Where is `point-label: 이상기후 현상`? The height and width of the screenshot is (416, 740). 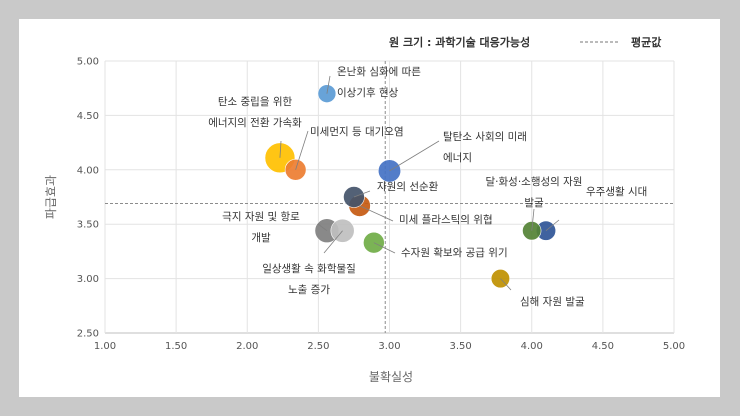
point-label: 이상기후 현상 is located at coordinates (368, 93).